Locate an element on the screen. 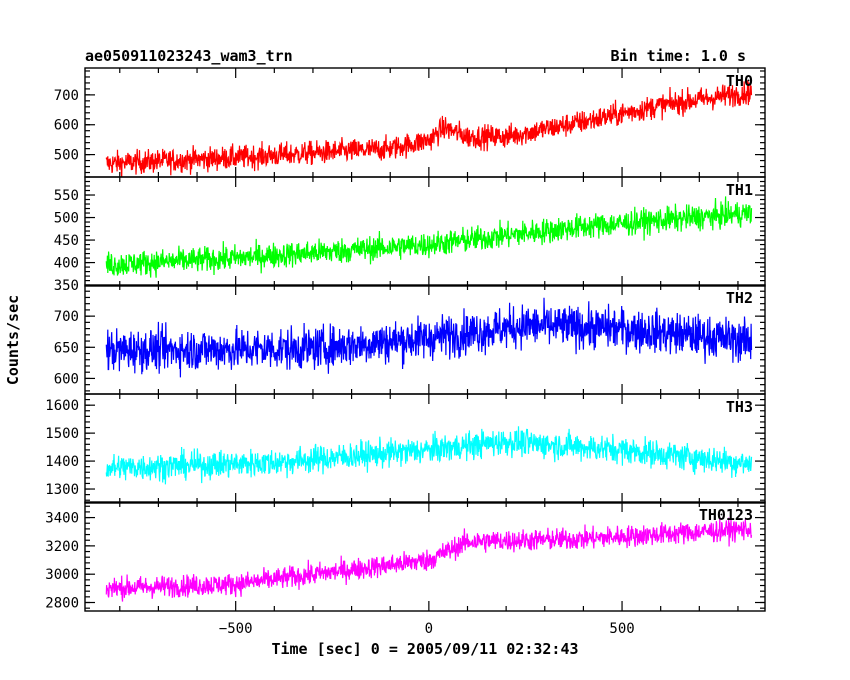 The width and height of the screenshot is (850, 680). chart-title: ae050911023243_wam3_trn is located at coordinates (189, 56).